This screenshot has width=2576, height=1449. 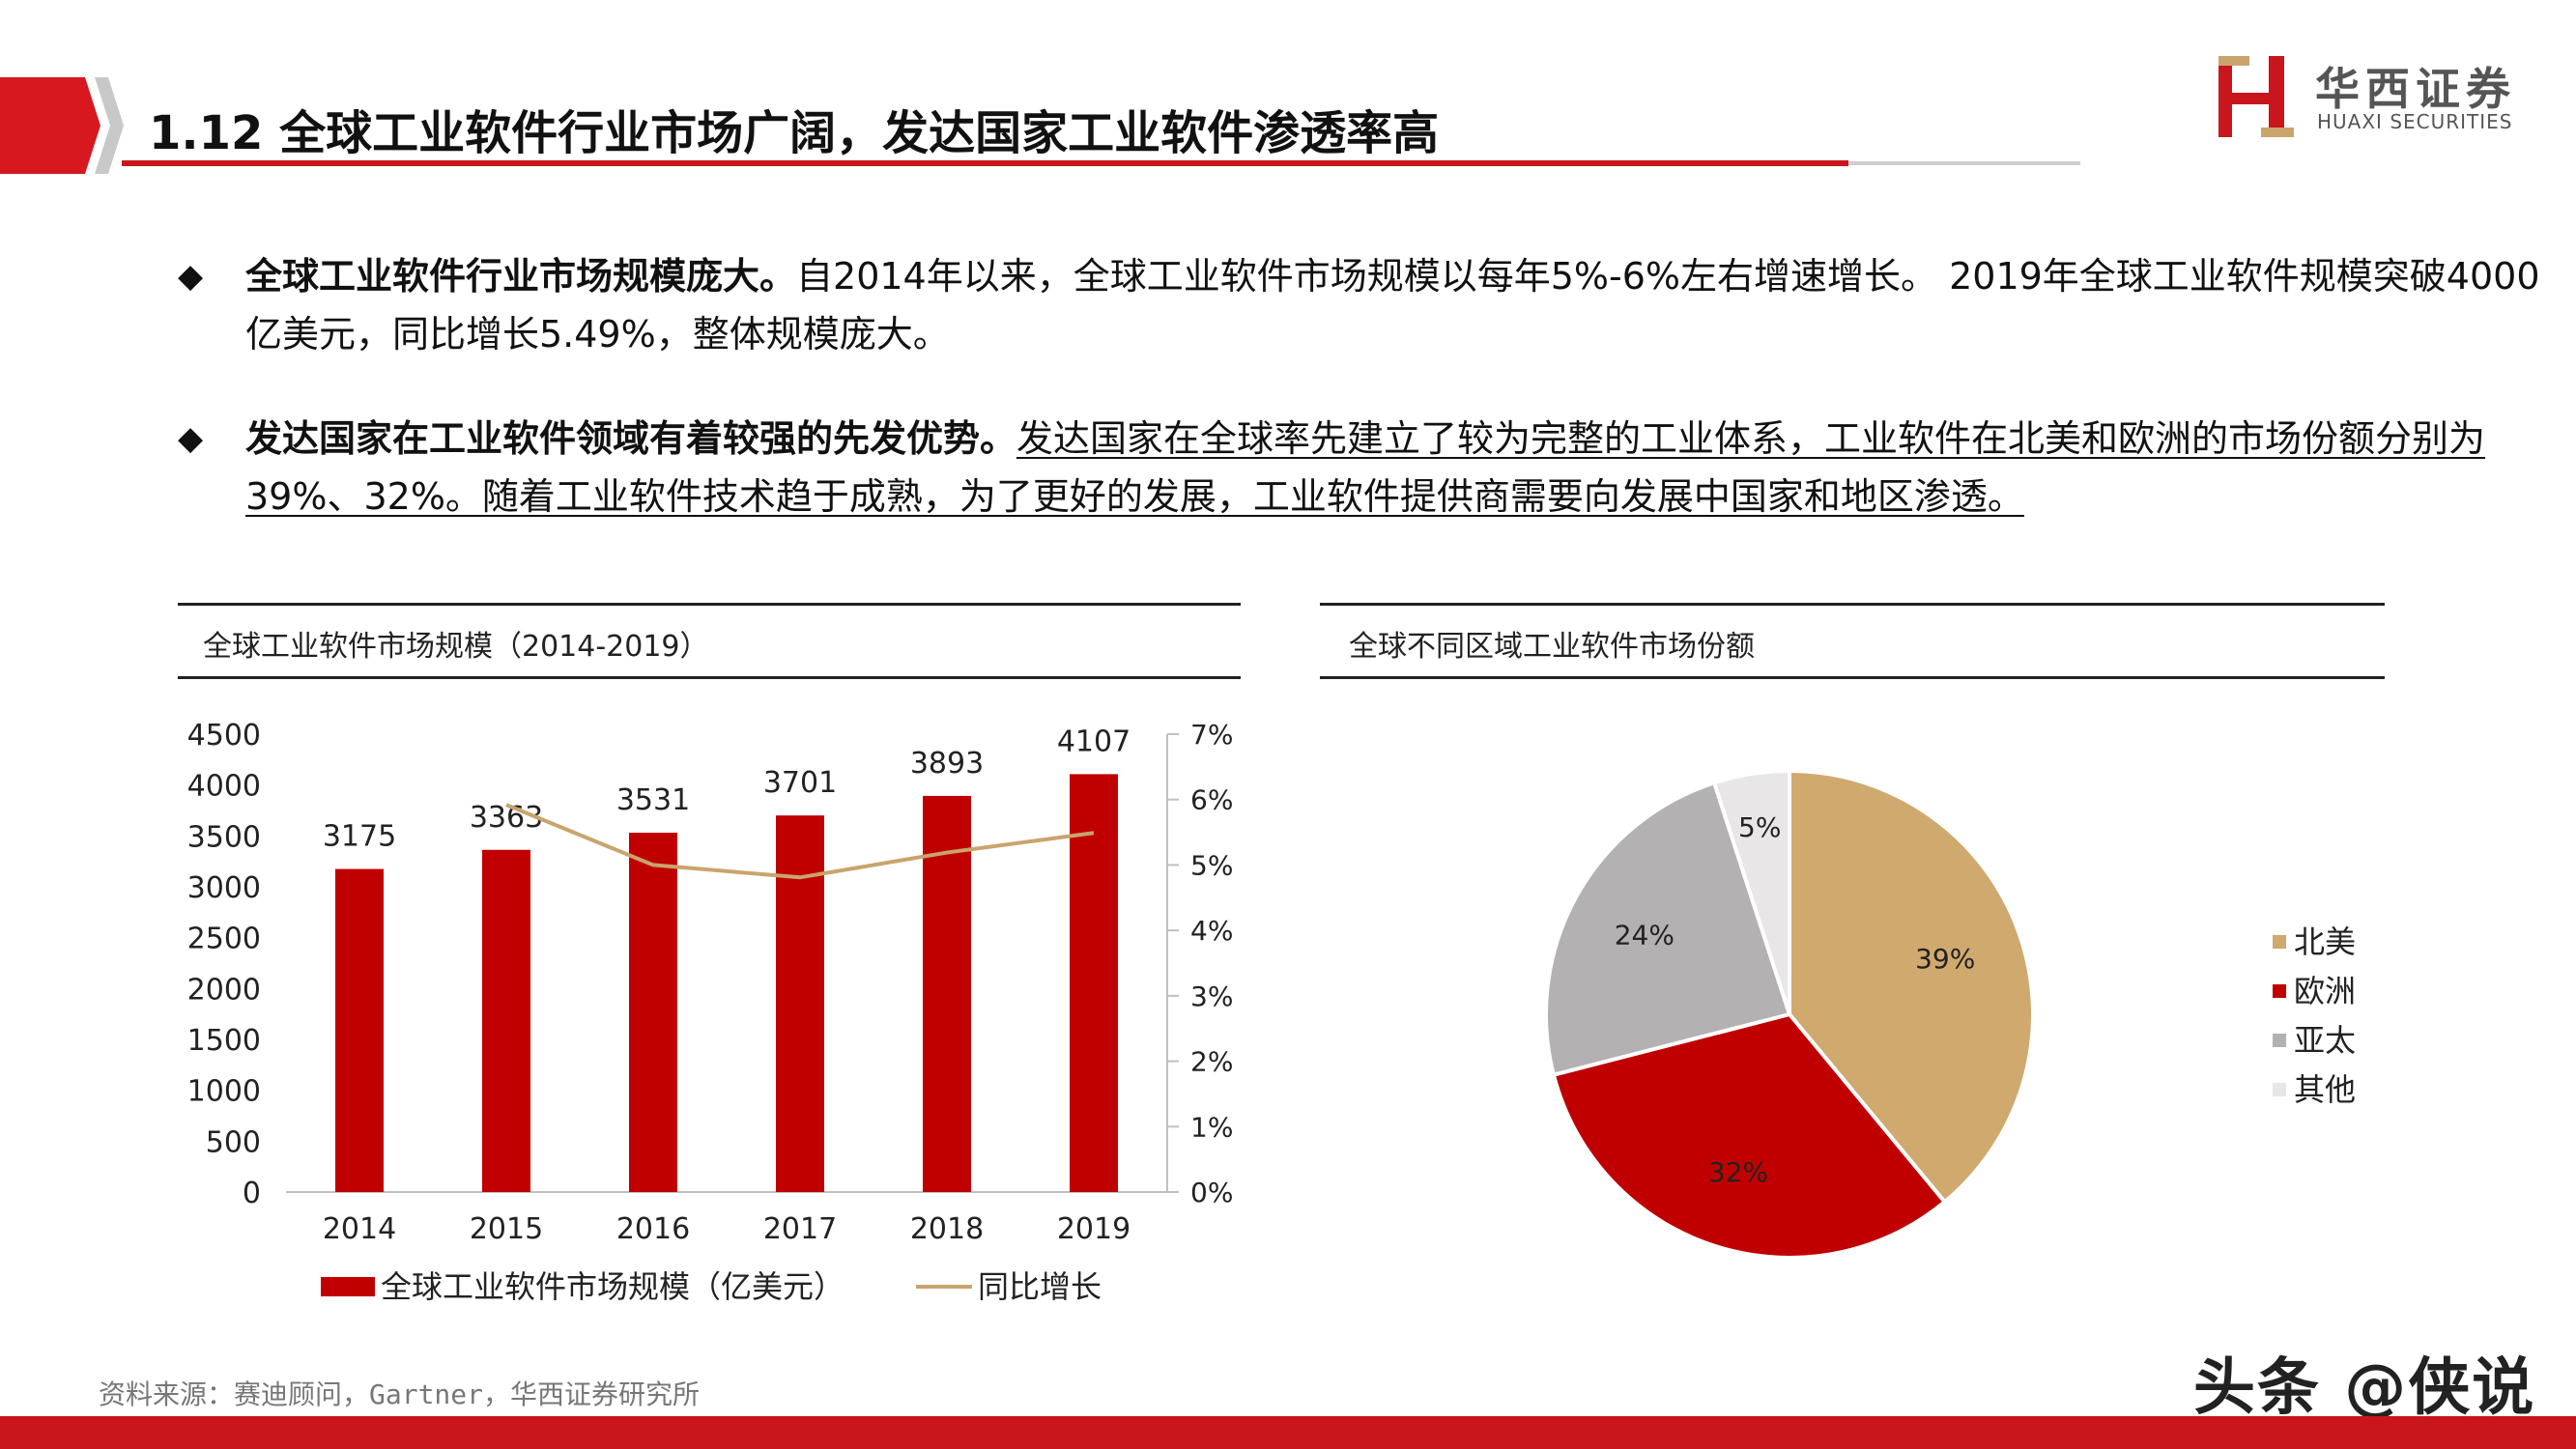 What do you see at coordinates (456, 647) in the screenshot?
I see `left-panel-title: 全球工业软件市场规模（2014-2019）` at bounding box center [456, 647].